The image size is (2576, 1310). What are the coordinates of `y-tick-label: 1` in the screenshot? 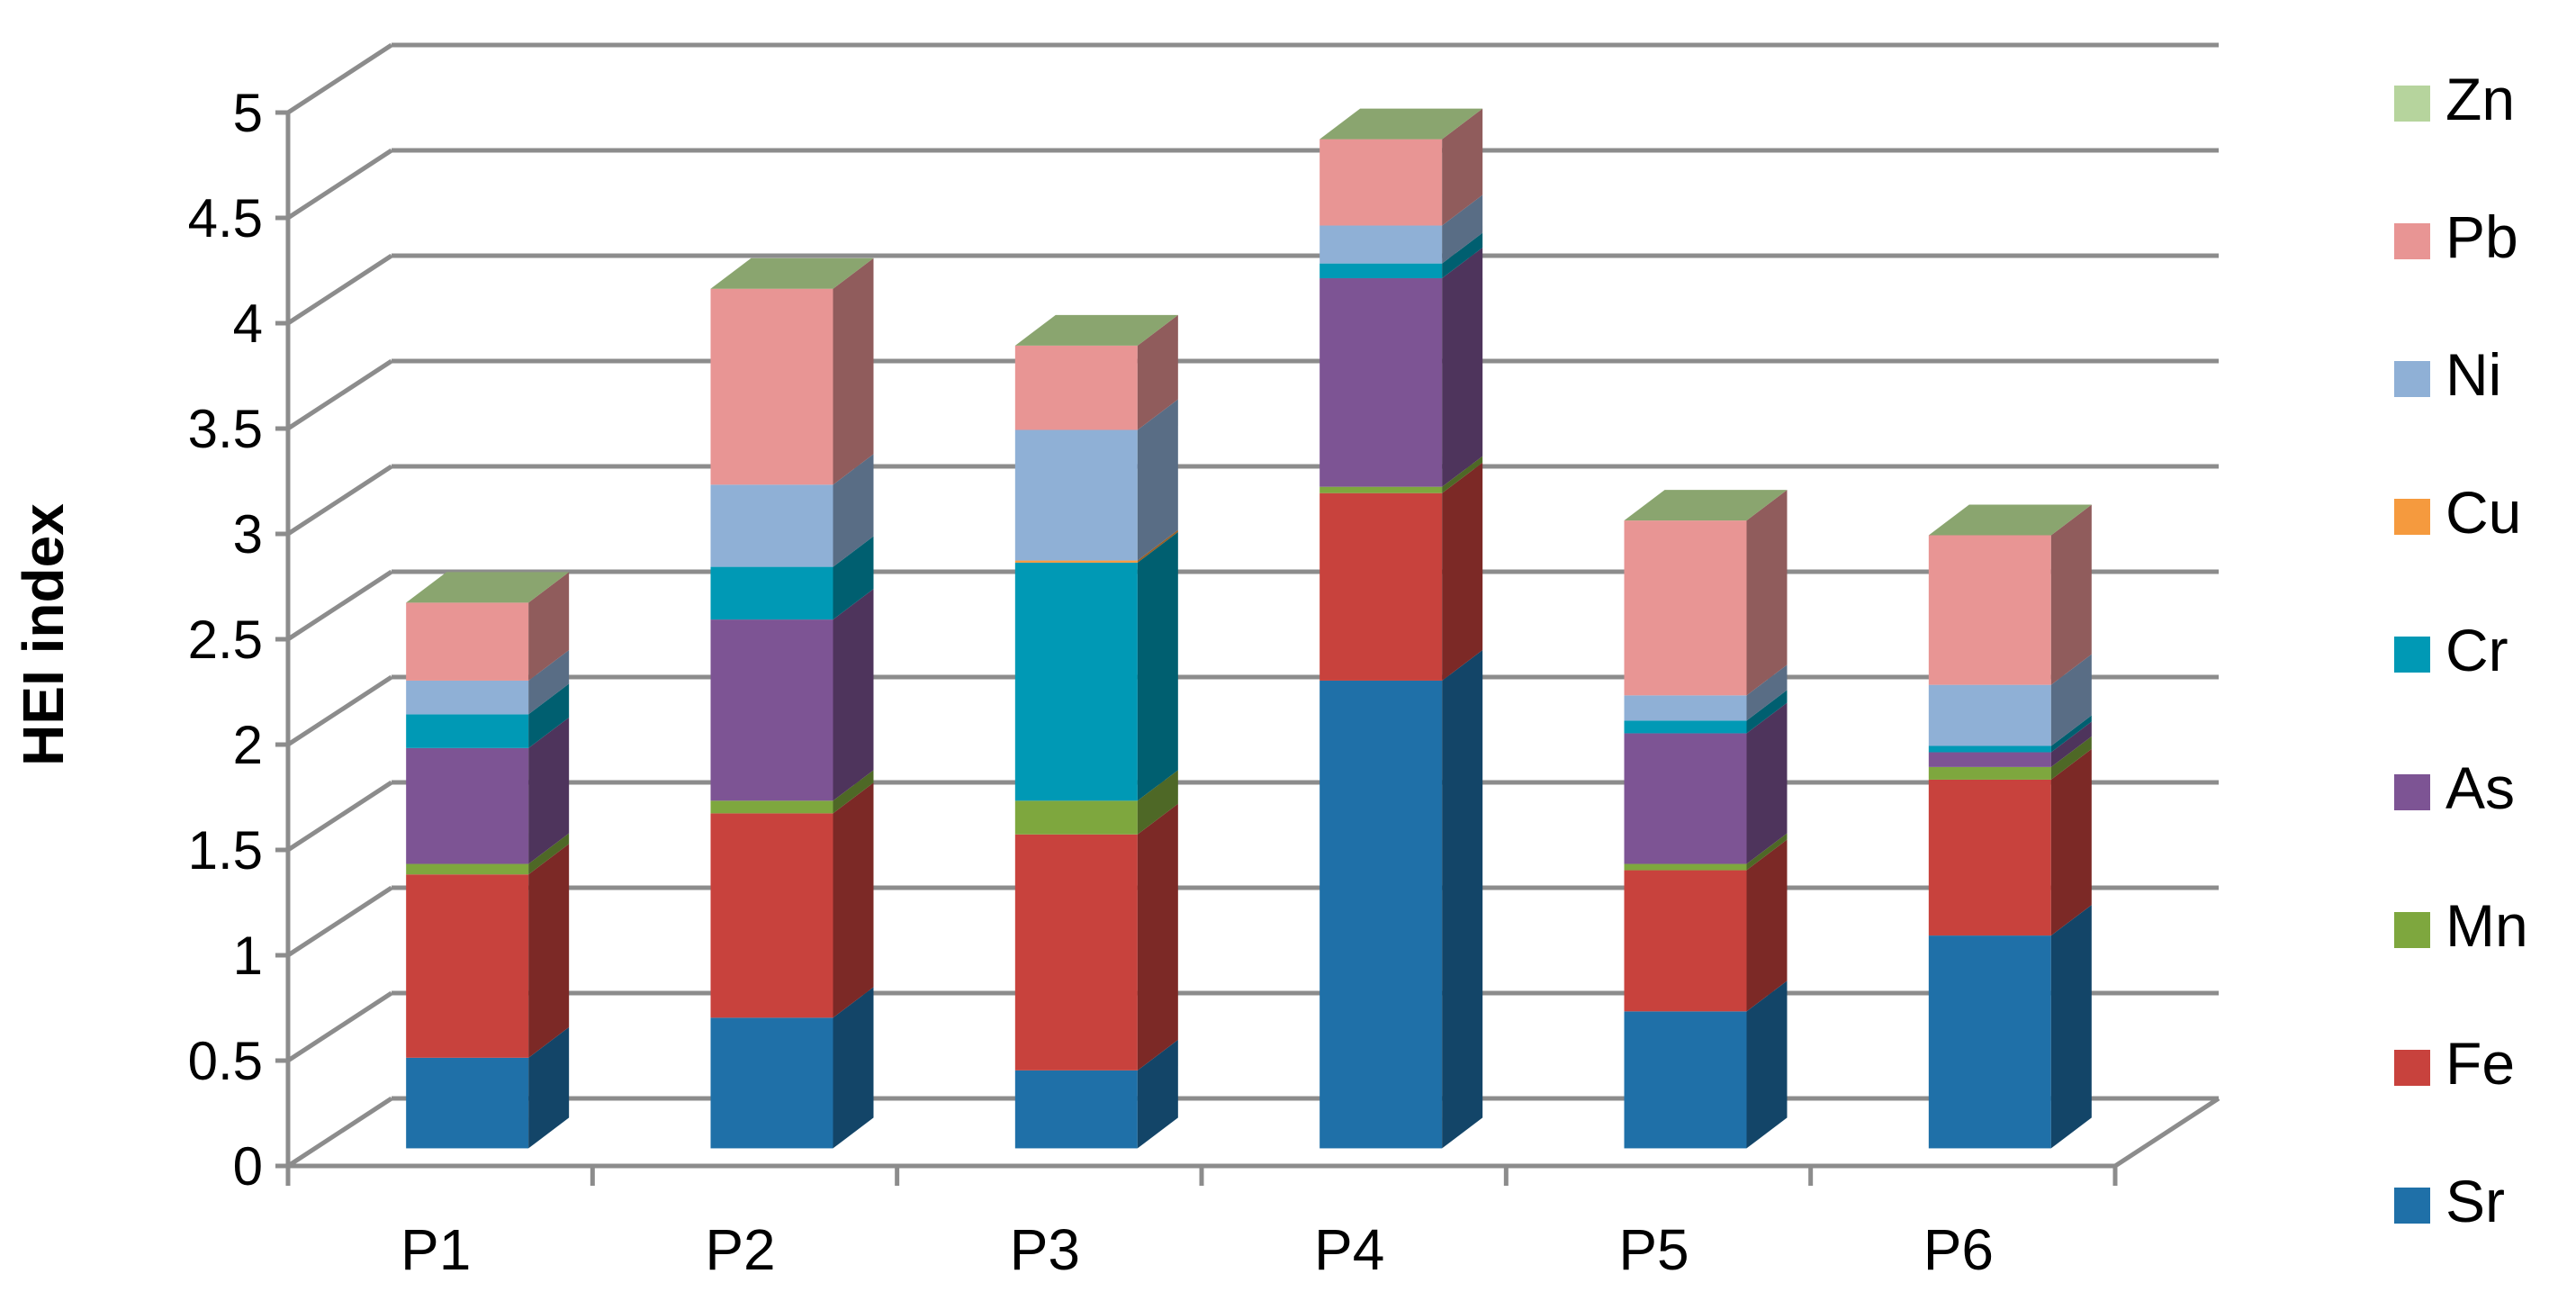 It's located at (248, 956).